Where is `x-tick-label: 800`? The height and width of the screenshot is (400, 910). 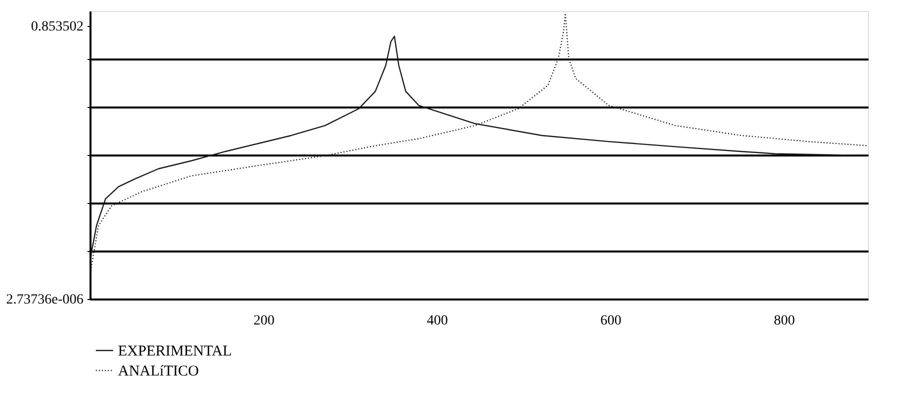
x-tick-label: 800 is located at coordinates (784, 321).